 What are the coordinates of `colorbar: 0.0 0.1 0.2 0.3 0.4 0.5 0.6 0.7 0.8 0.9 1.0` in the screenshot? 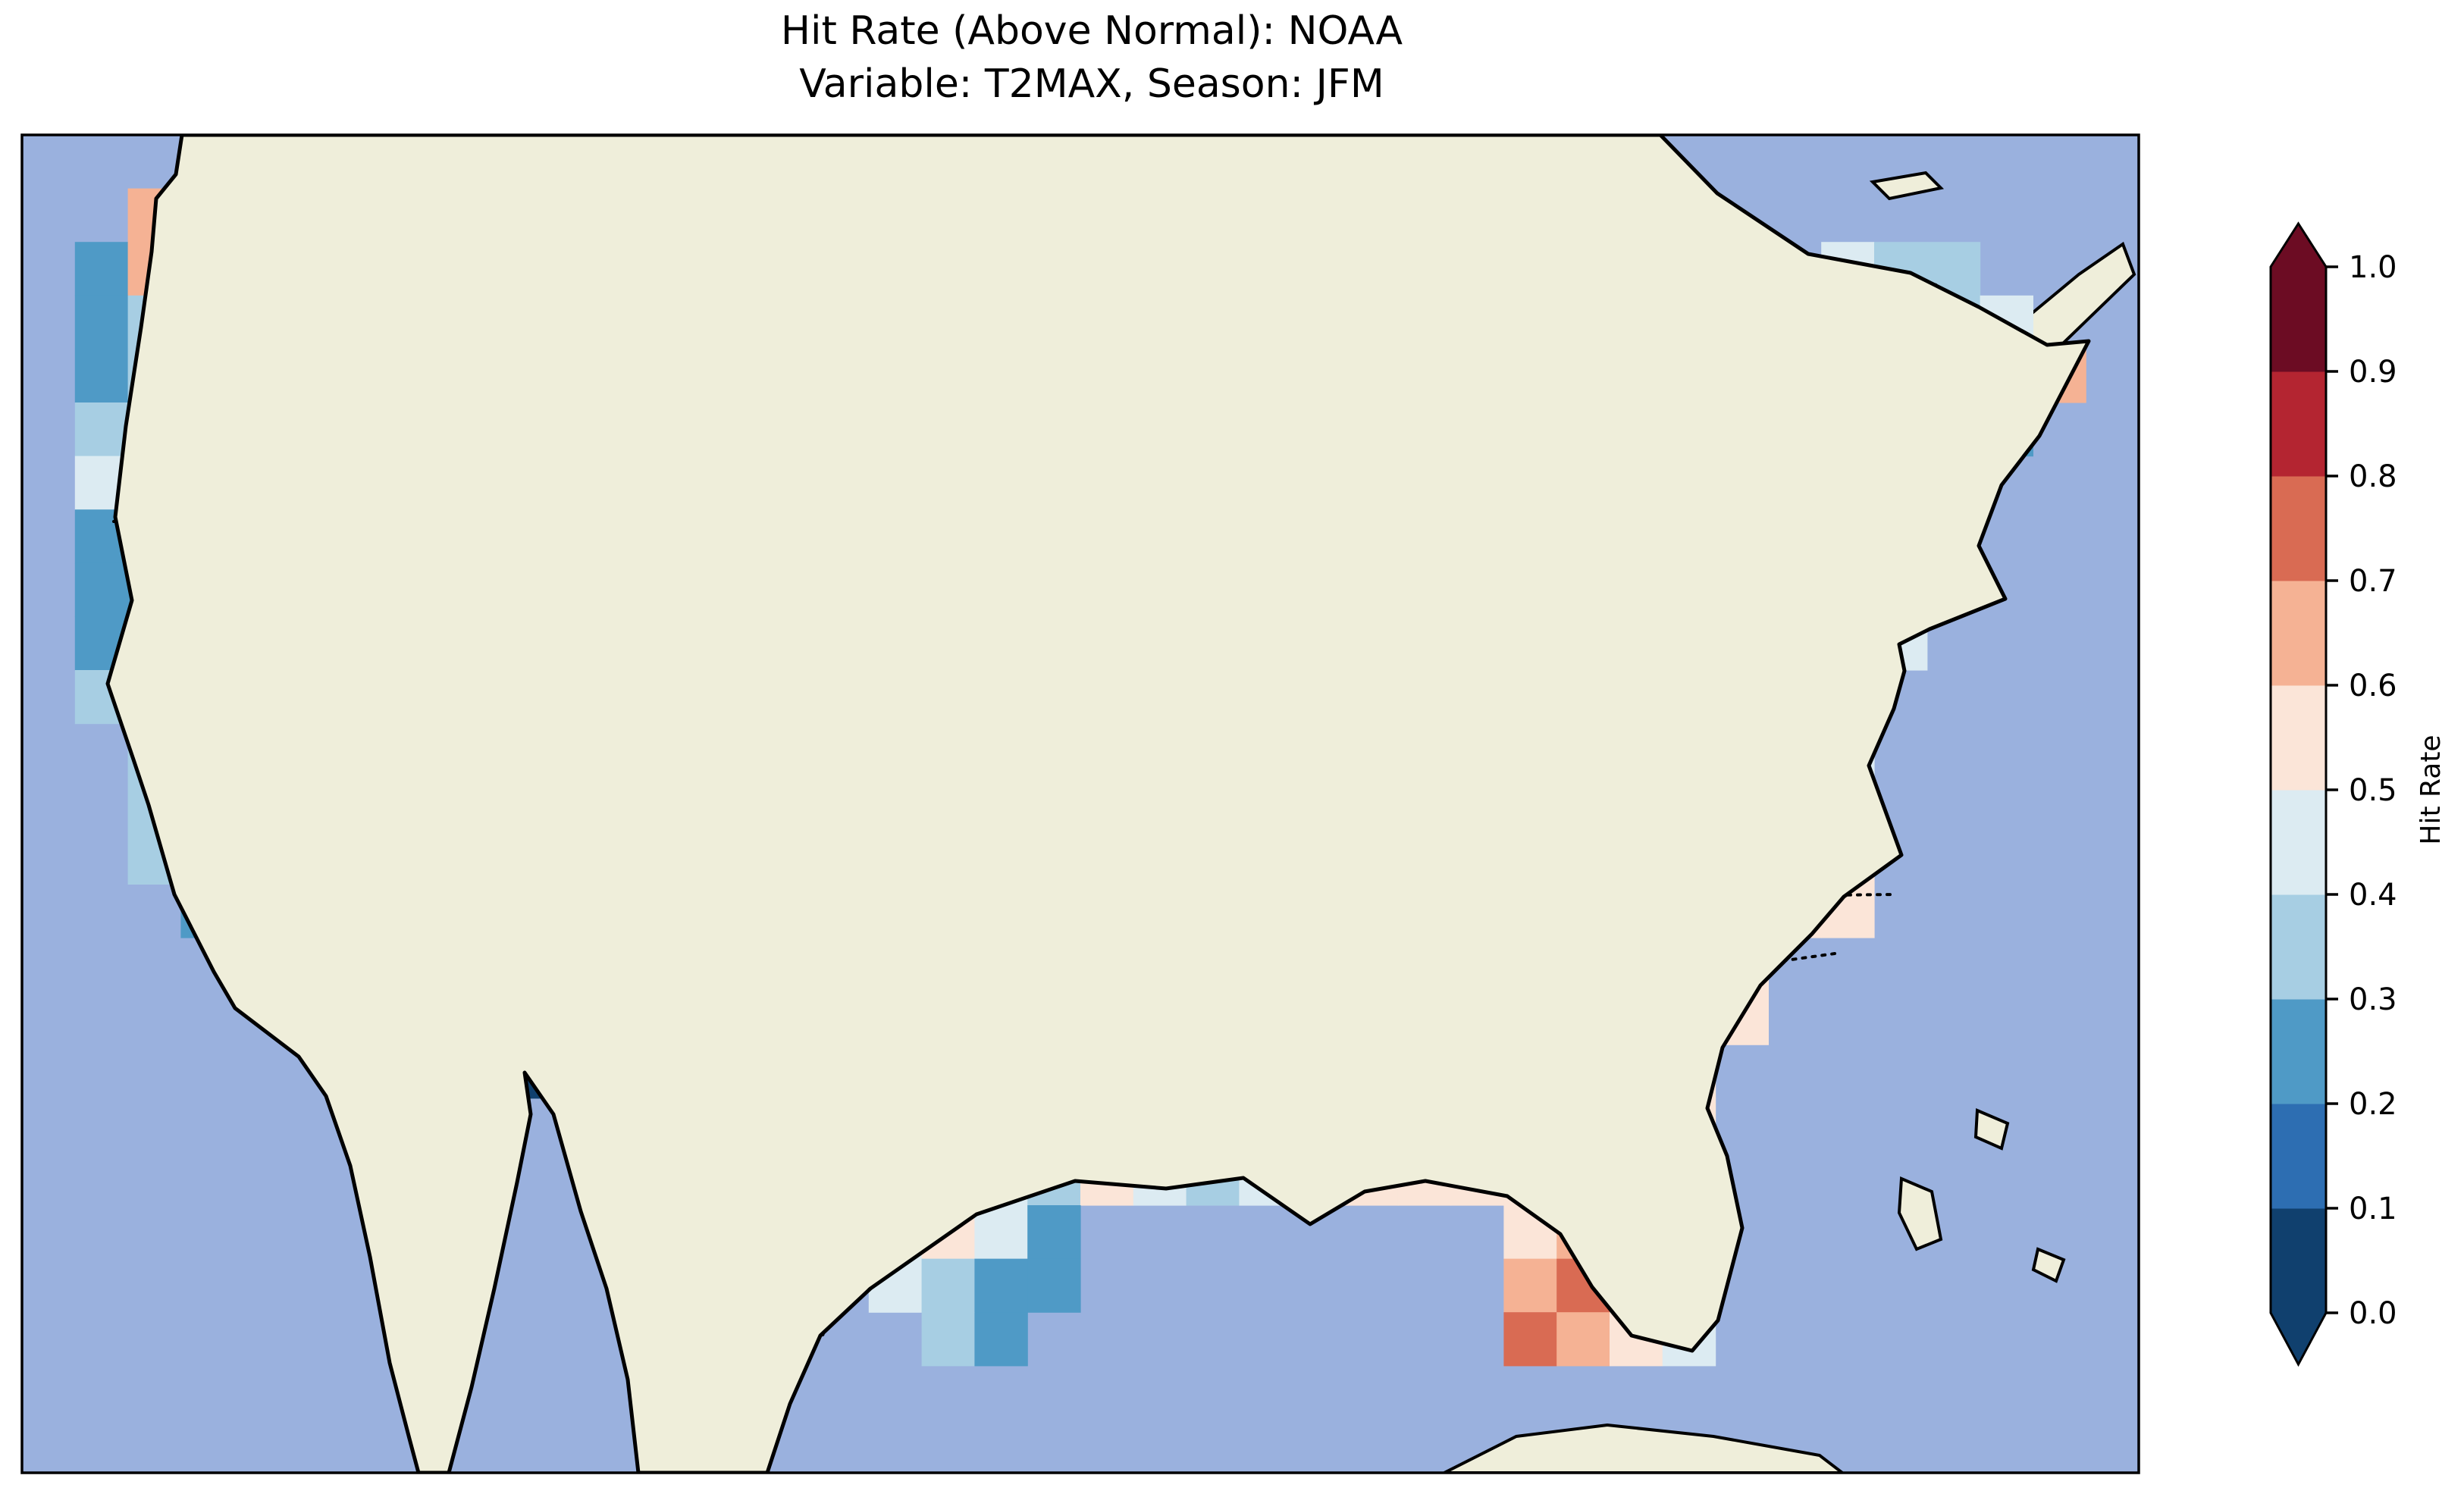 It's located at (2333, 794).